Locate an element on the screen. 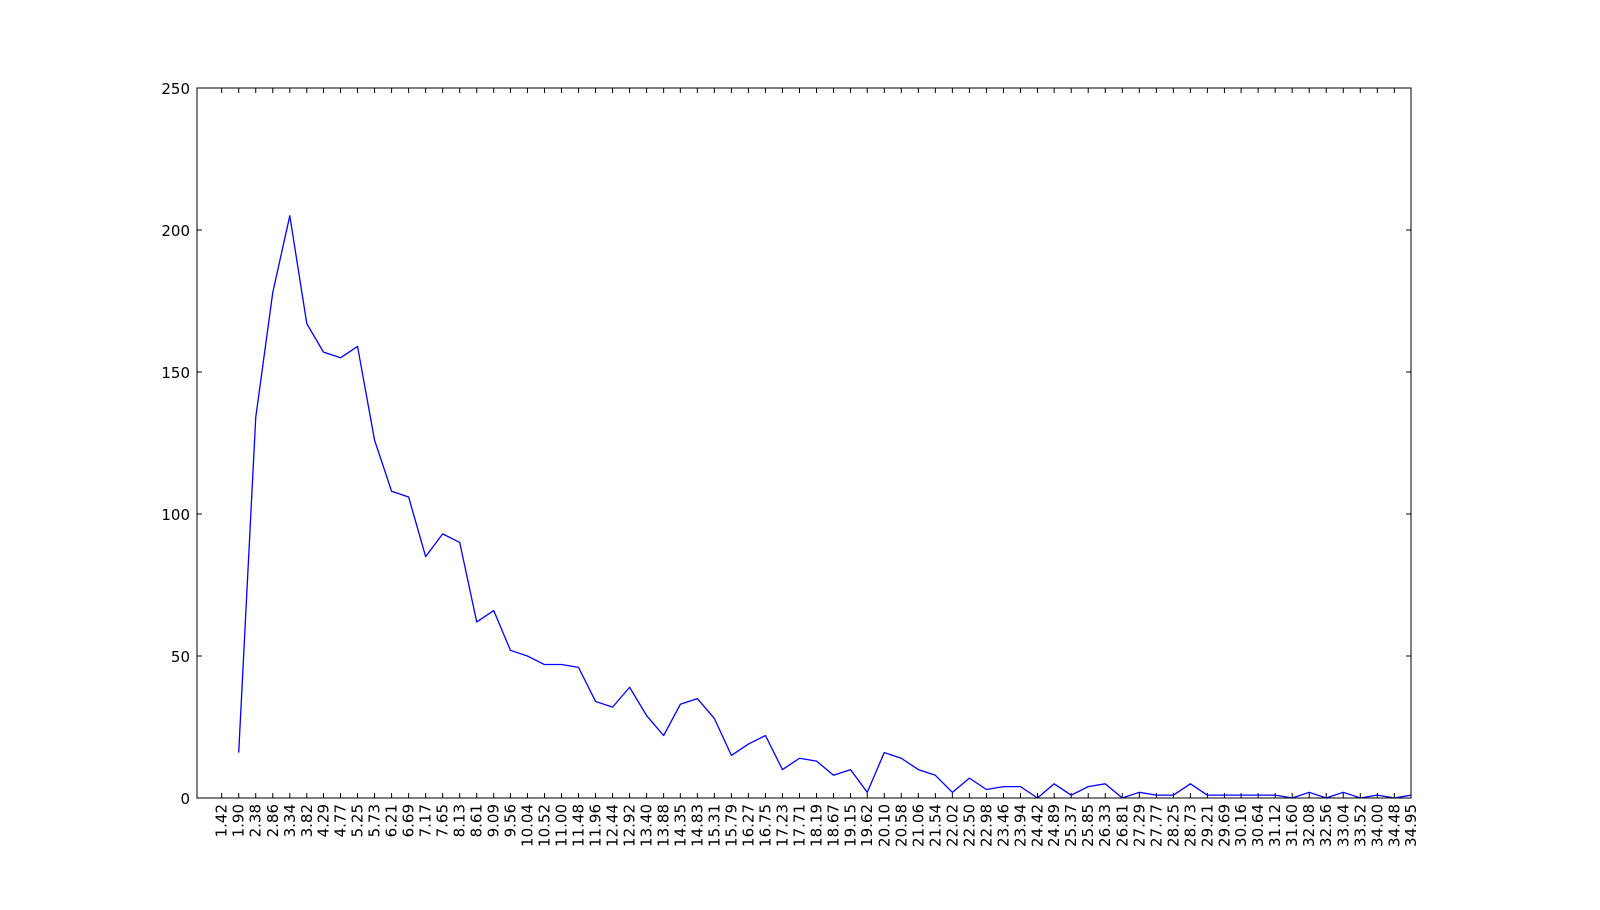 The image size is (1600, 910). x-tick-label: 17.71 is located at coordinates (799, 825).